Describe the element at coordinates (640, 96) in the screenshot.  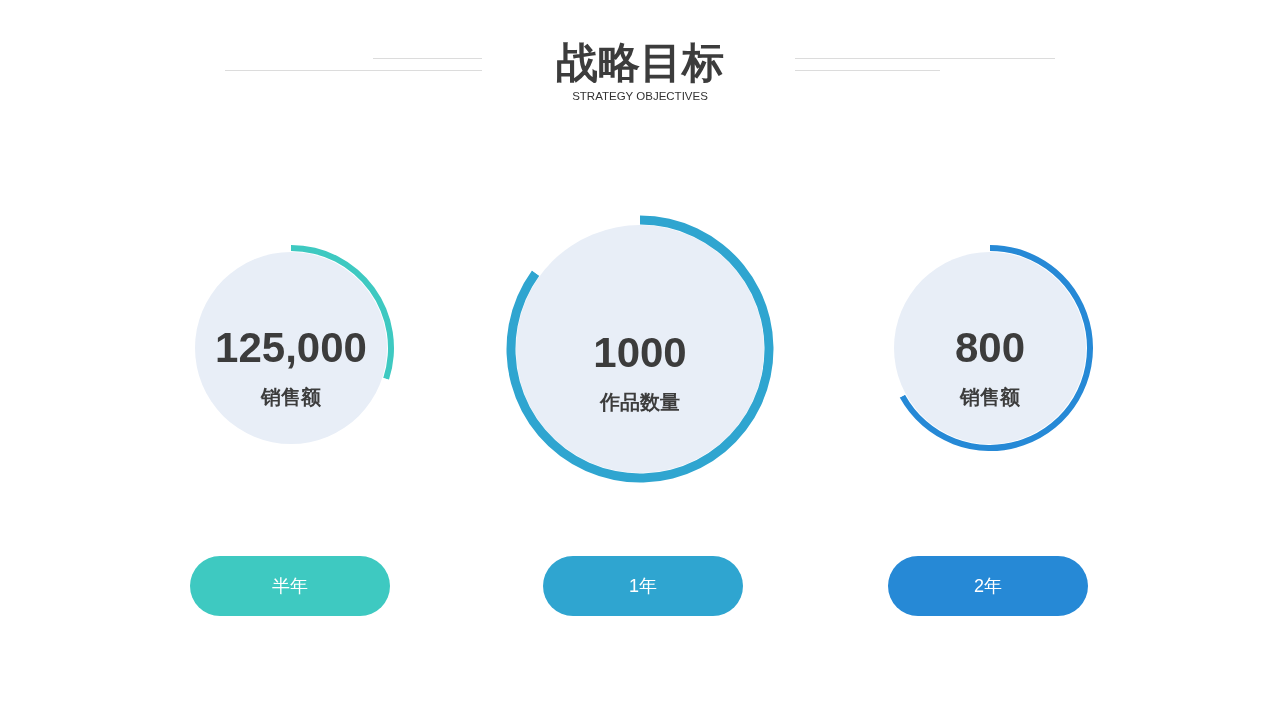
I see `text: STRATEGY OBJECTIVES` at that location.